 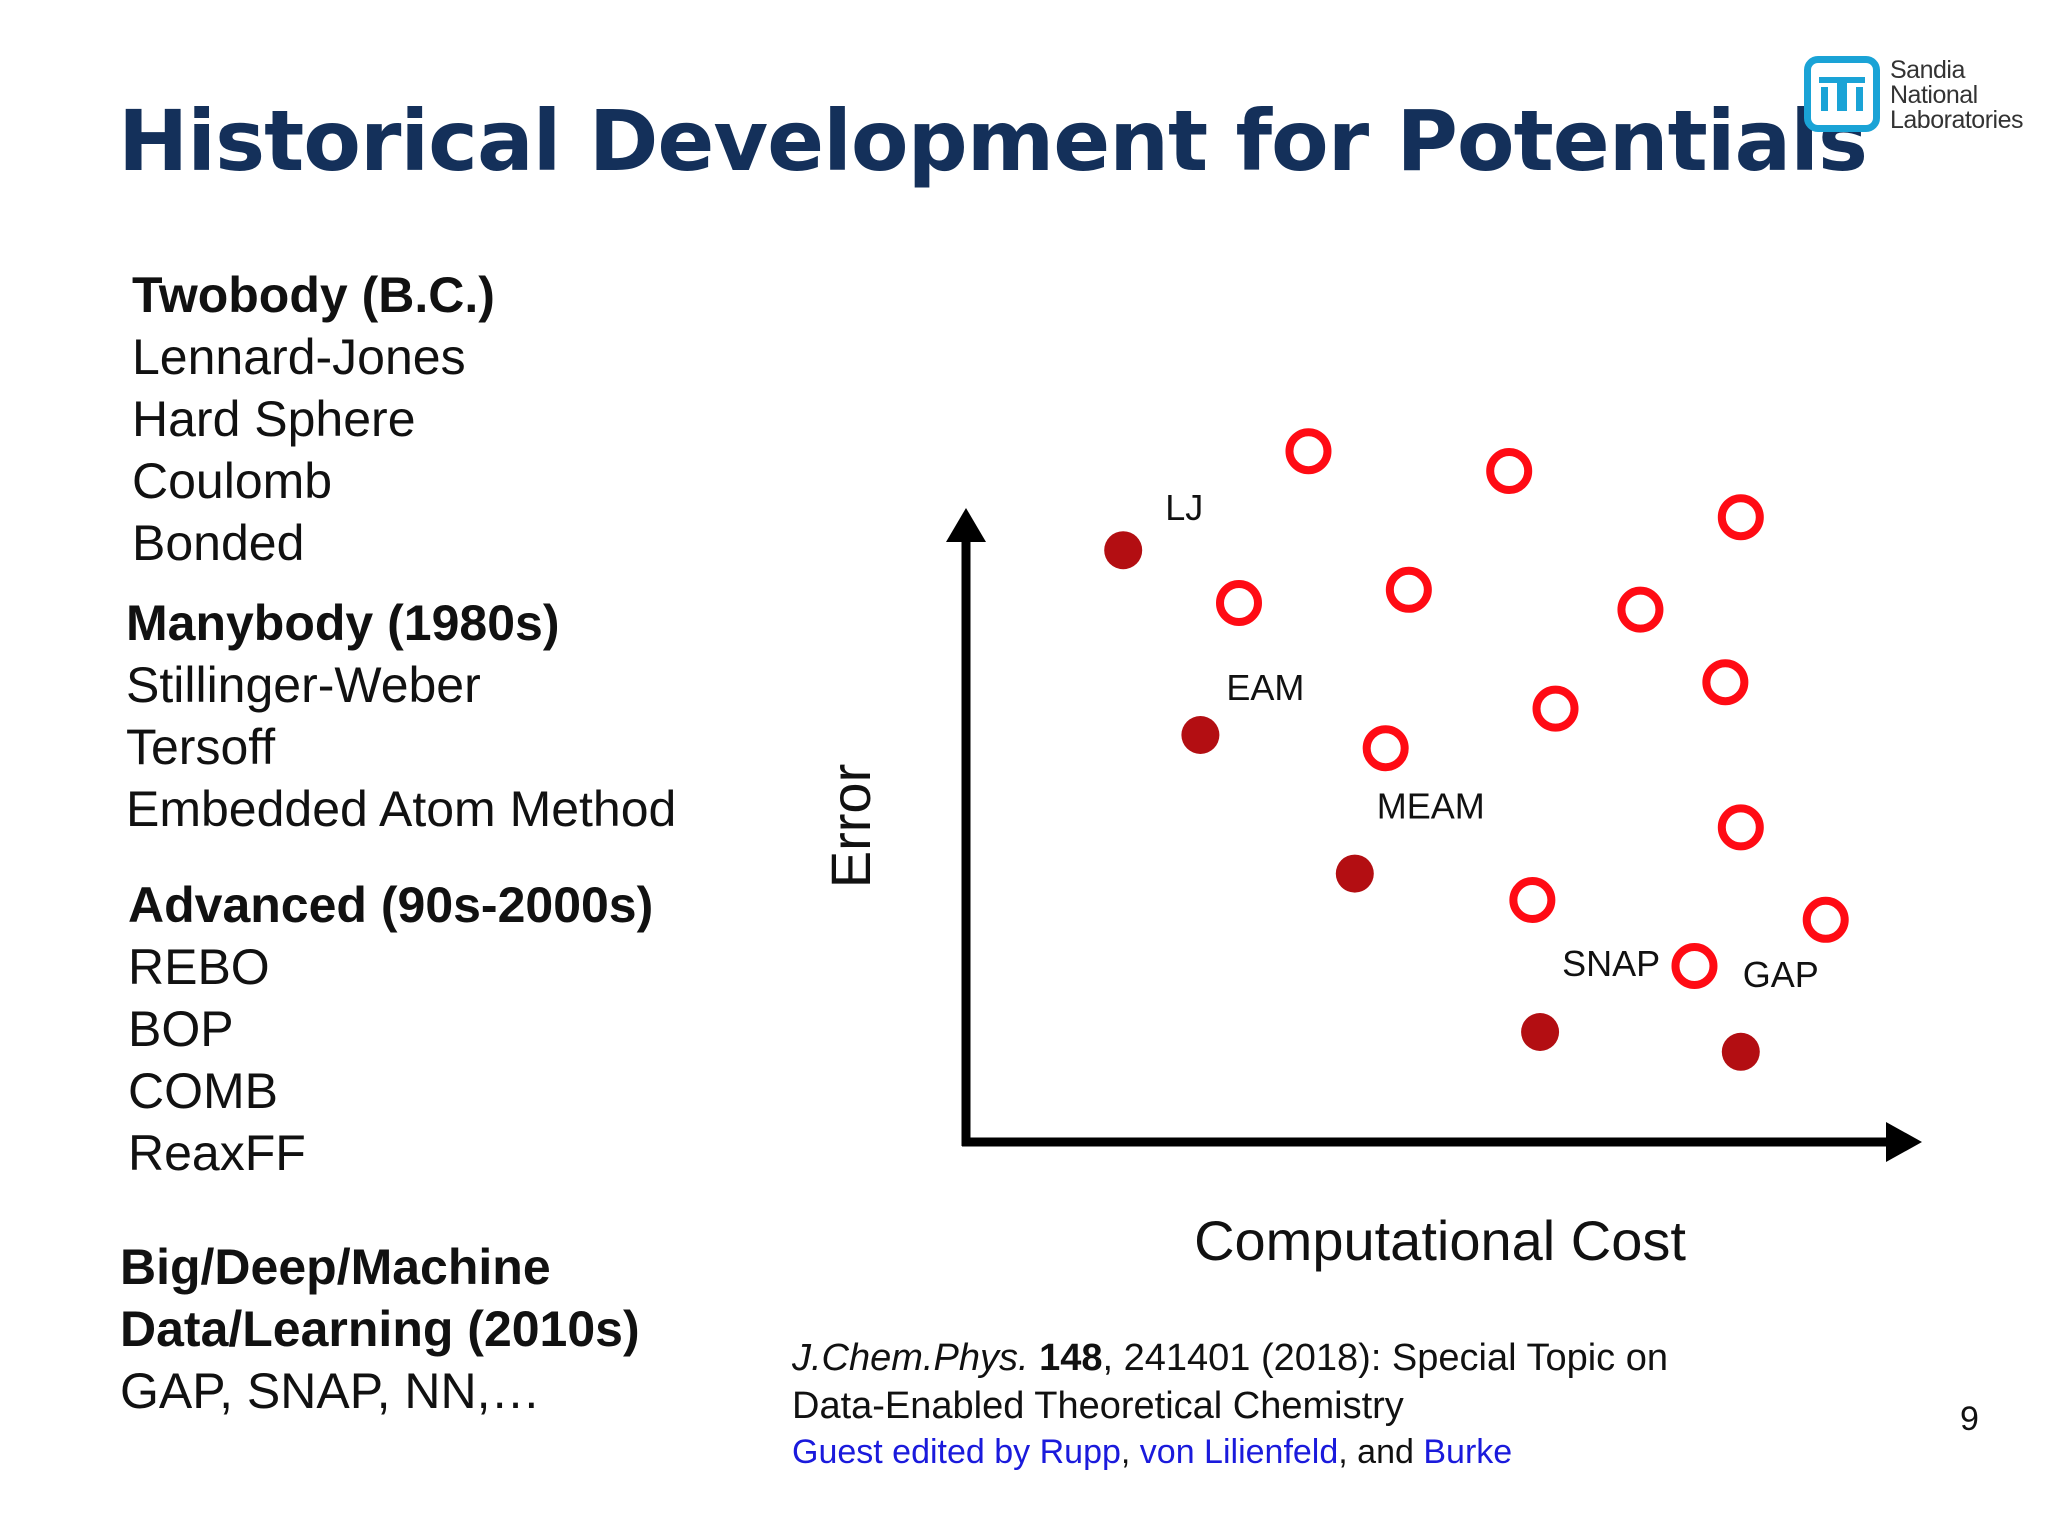 I want to click on data-point-meam, so click(x=1354, y=873).